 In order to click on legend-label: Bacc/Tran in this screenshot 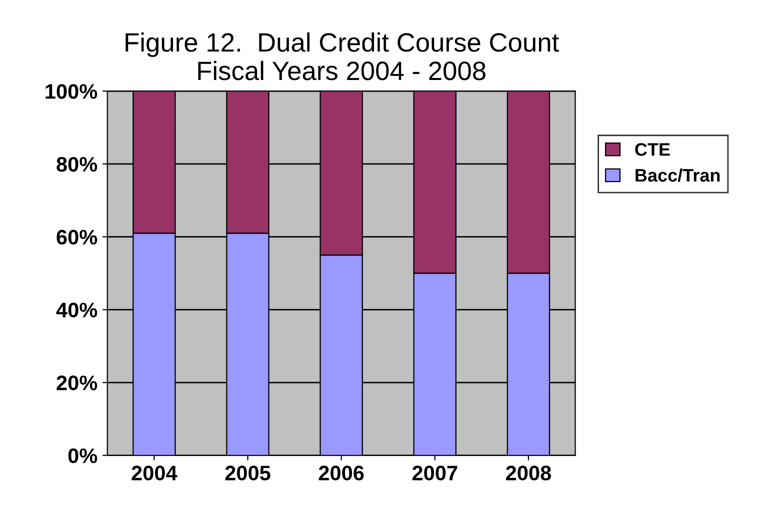, I will do `click(678, 175)`.